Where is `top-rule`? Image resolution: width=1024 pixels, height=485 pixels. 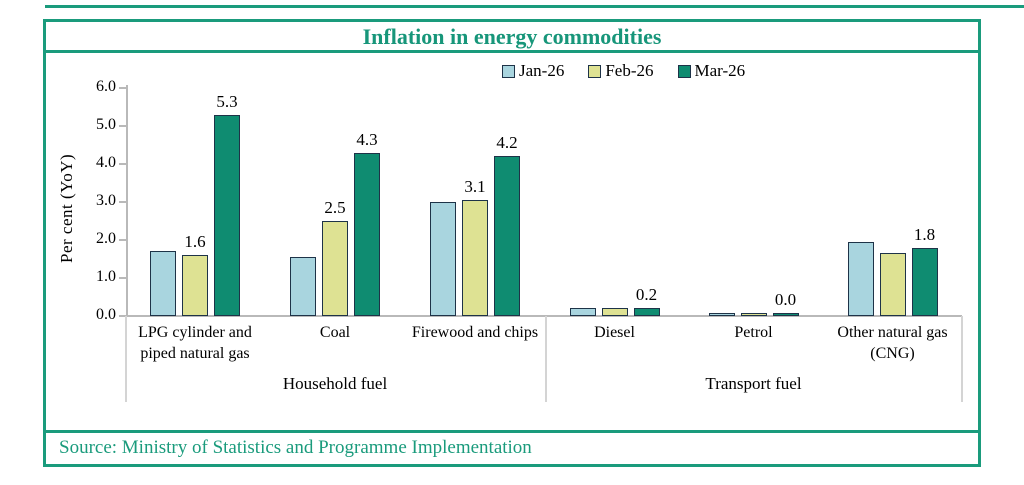
top-rule is located at coordinates (534, 6).